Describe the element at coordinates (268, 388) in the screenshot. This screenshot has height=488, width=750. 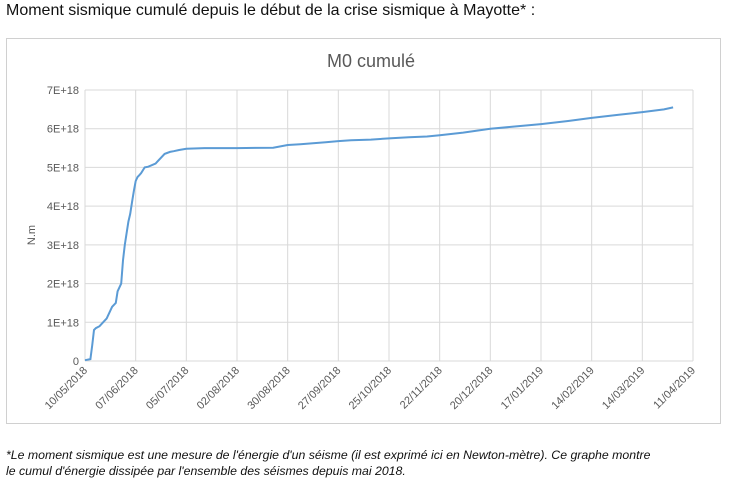
I see `x-tick-label: 30/08/2018` at that location.